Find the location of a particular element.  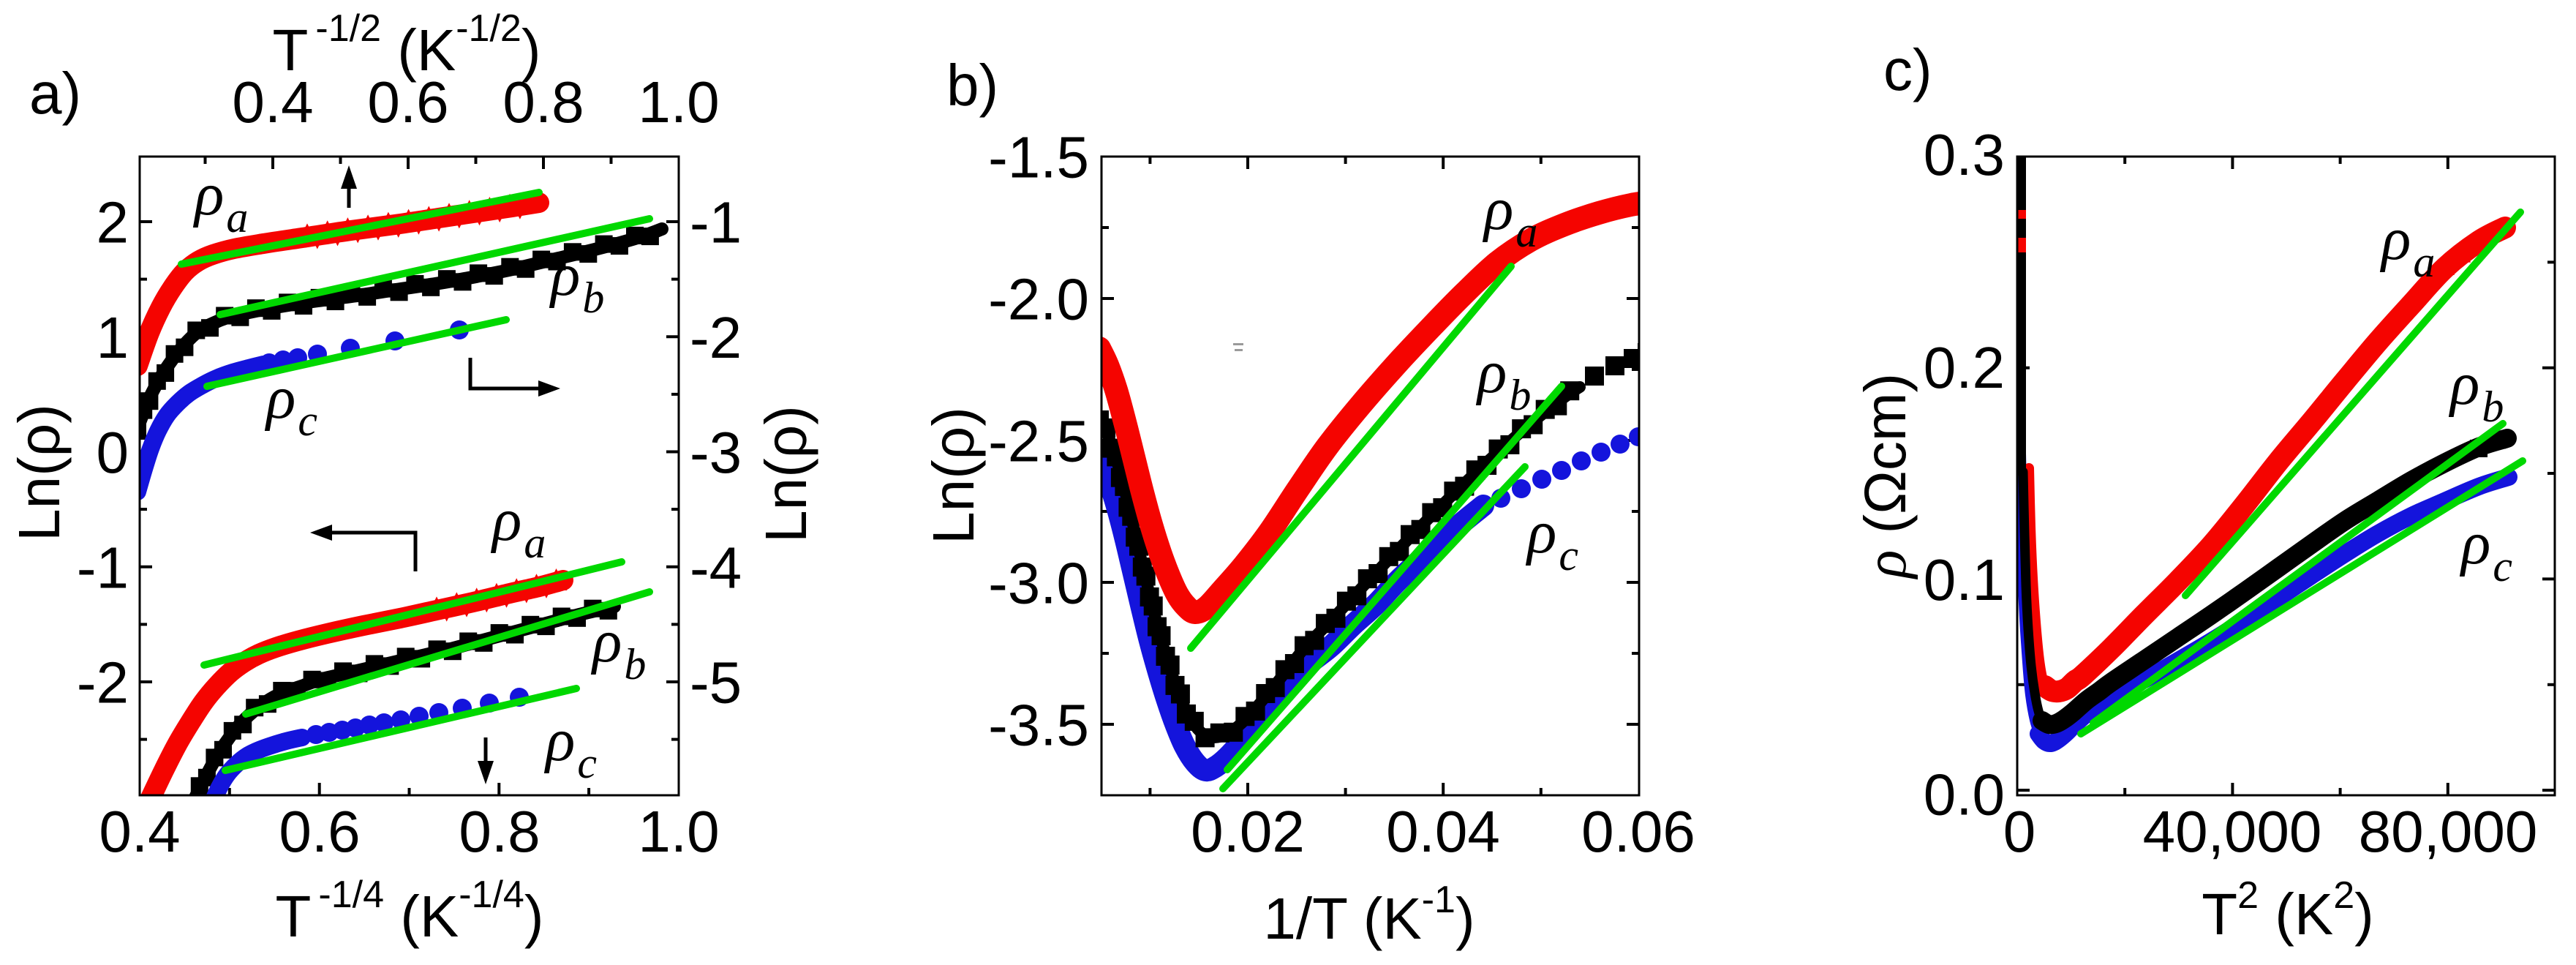

svg-text: 80,000 is located at coordinates (2448, 831).